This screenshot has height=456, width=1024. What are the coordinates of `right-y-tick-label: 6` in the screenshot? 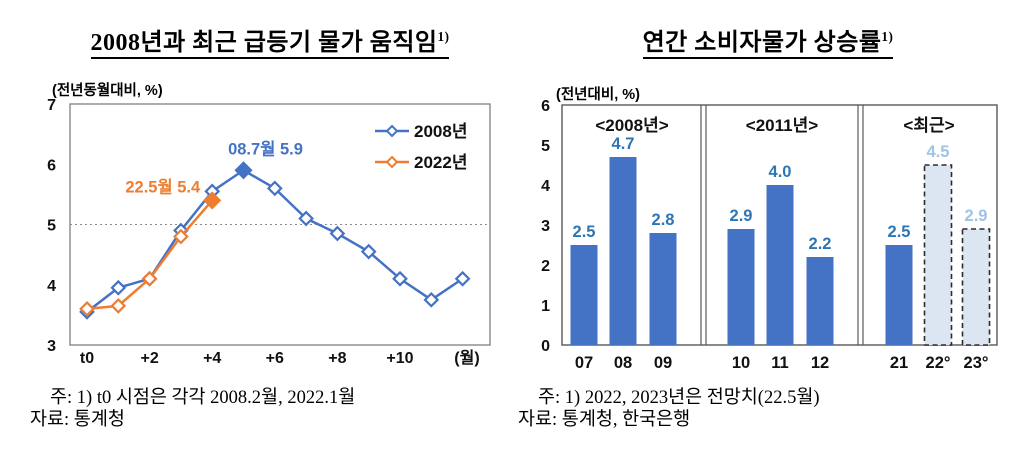 It's located at (545, 106).